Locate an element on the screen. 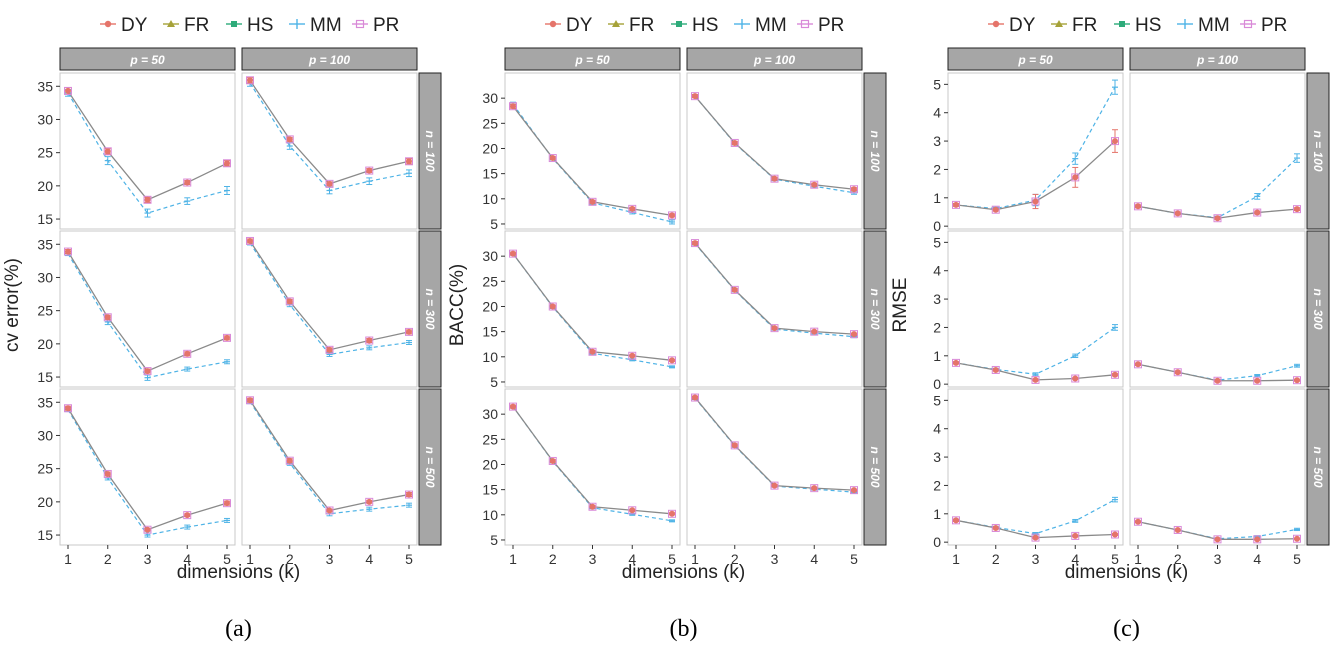 Image resolution: width=1341 pixels, height=655 pixels. legend-label: DY is located at coordinates (579, 25).